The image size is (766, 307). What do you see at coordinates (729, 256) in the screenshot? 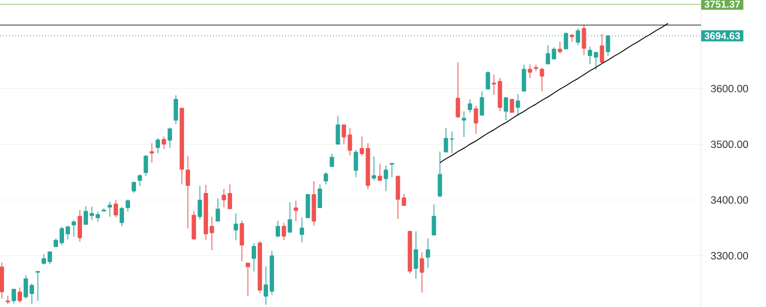
I see `y-tick-label: 3300.00` at bounding box center [729, 256].